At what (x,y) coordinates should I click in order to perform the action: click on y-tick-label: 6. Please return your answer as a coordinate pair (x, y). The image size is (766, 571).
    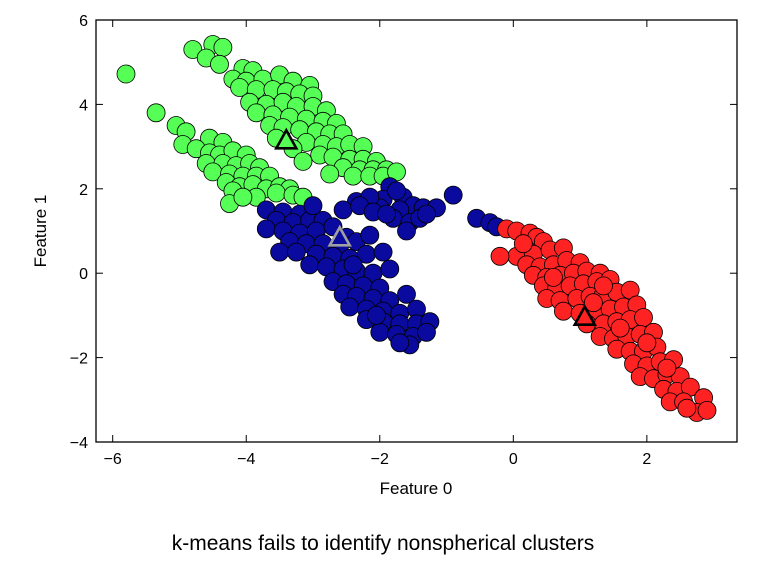
    Looking at the image, I should click on (83, 21).